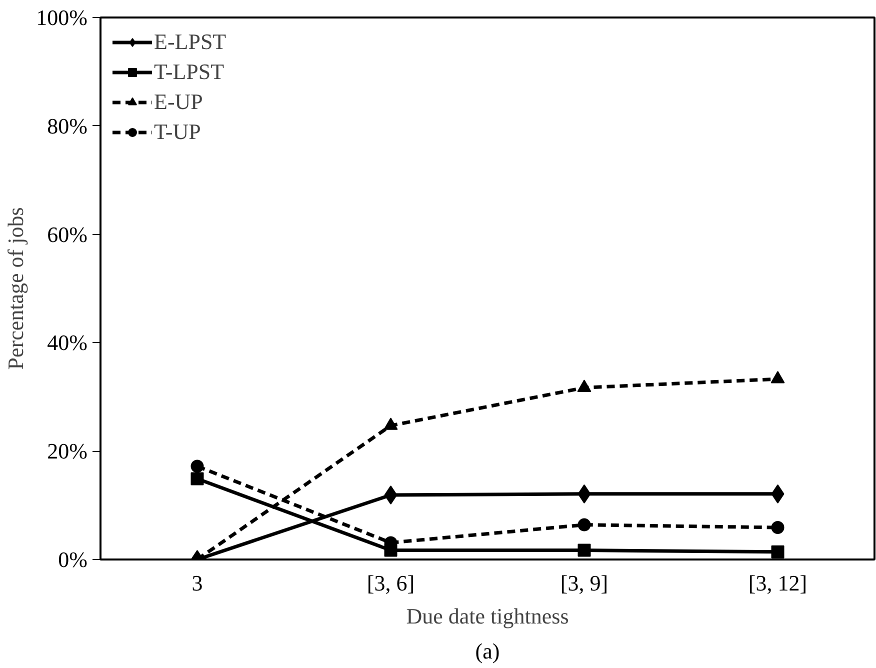 The image size is (876, 668). I want to click on x-tick-label: [3, 6], so click(390, 583).